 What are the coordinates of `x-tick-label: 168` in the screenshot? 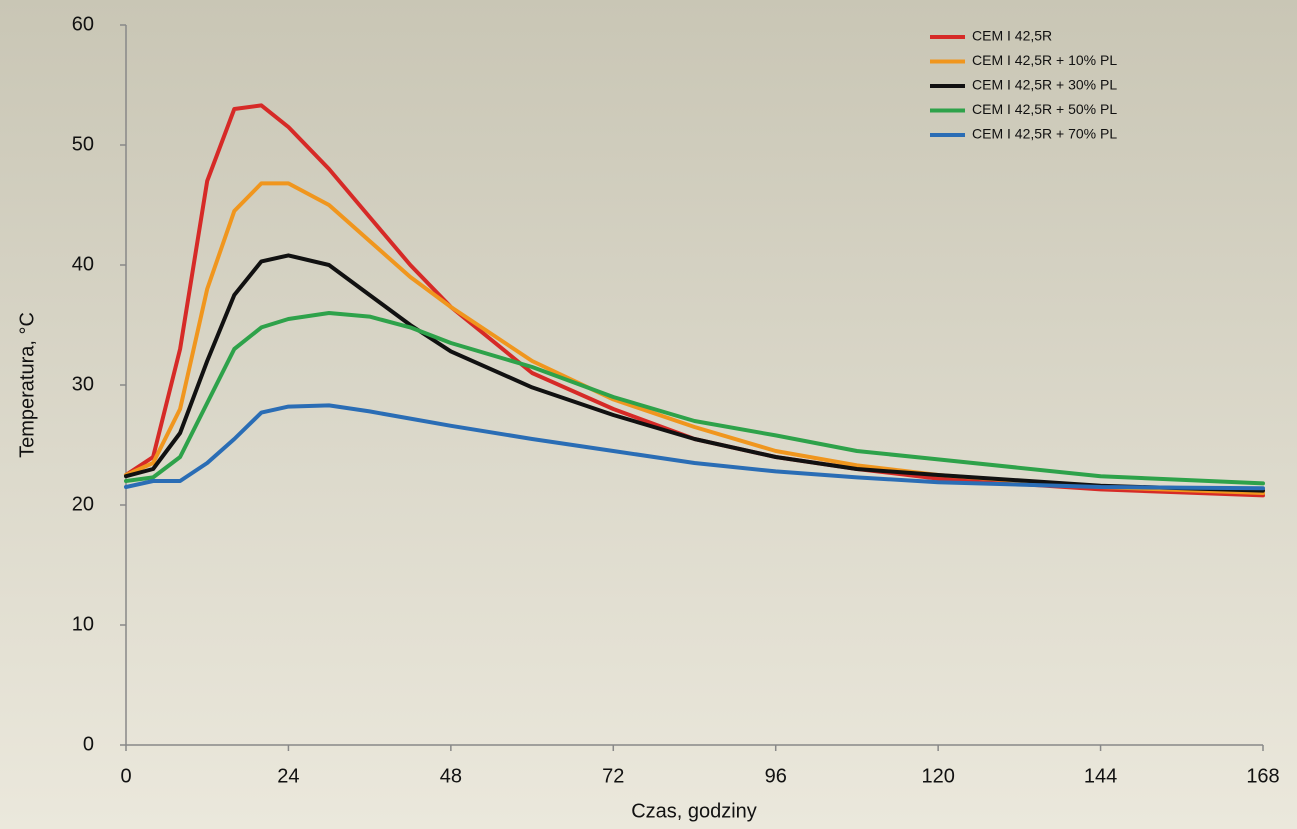 It's located at (1262, 776).